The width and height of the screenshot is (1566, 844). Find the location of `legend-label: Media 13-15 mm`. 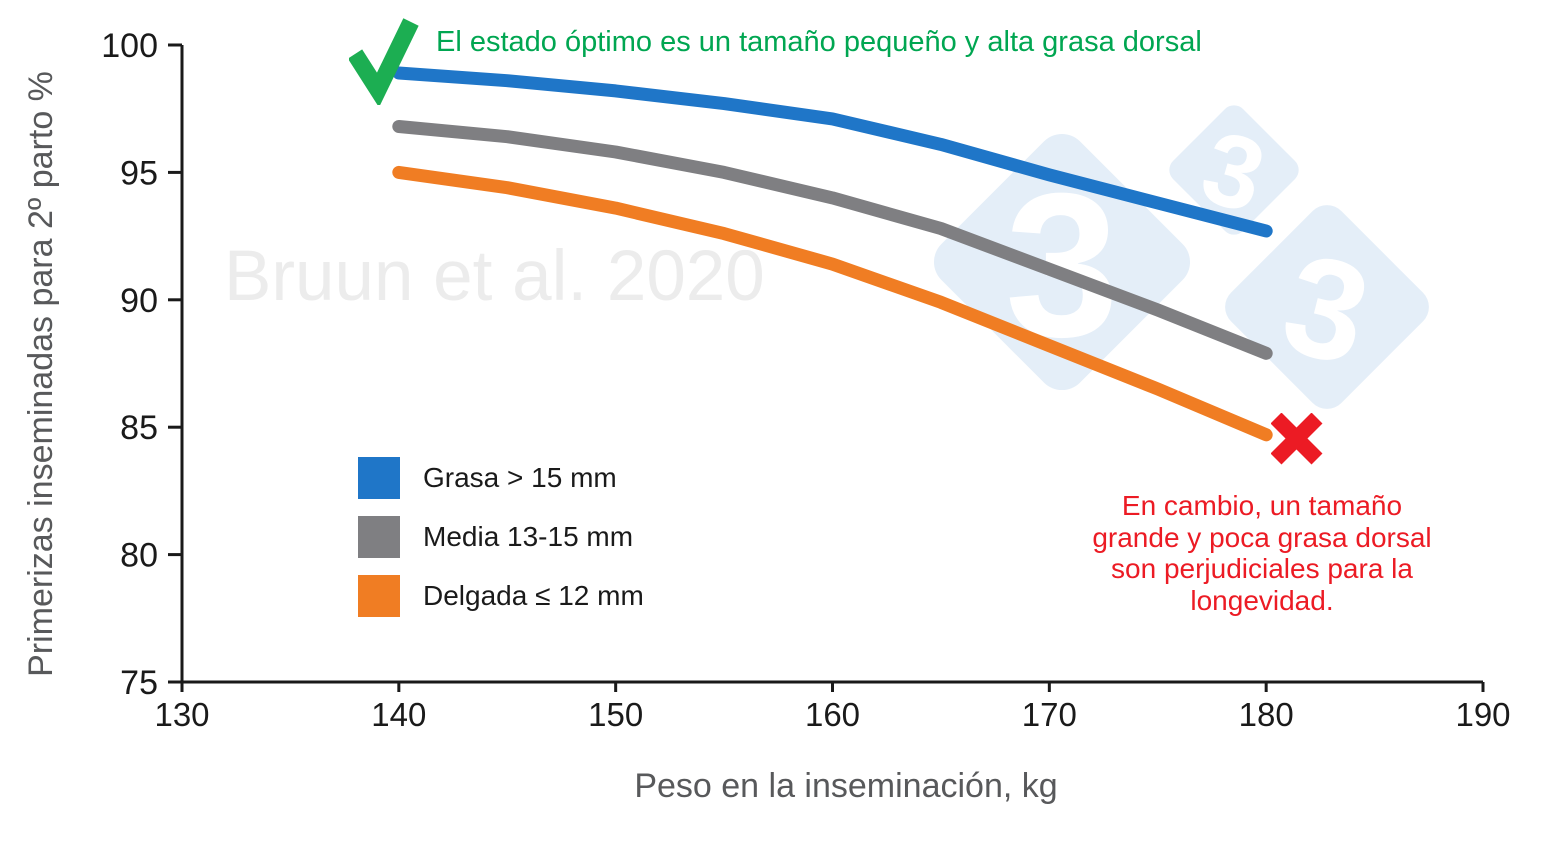

legend-label: Media 13-15 mm is located at coordinates (528, 536).